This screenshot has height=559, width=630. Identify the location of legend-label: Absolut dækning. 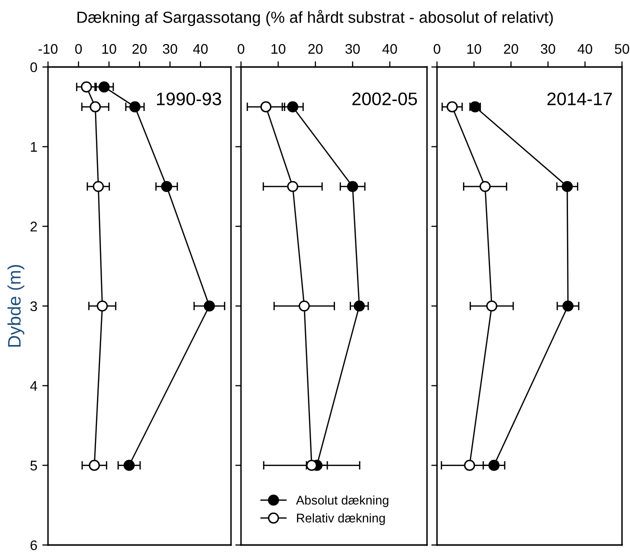
(342, 501).